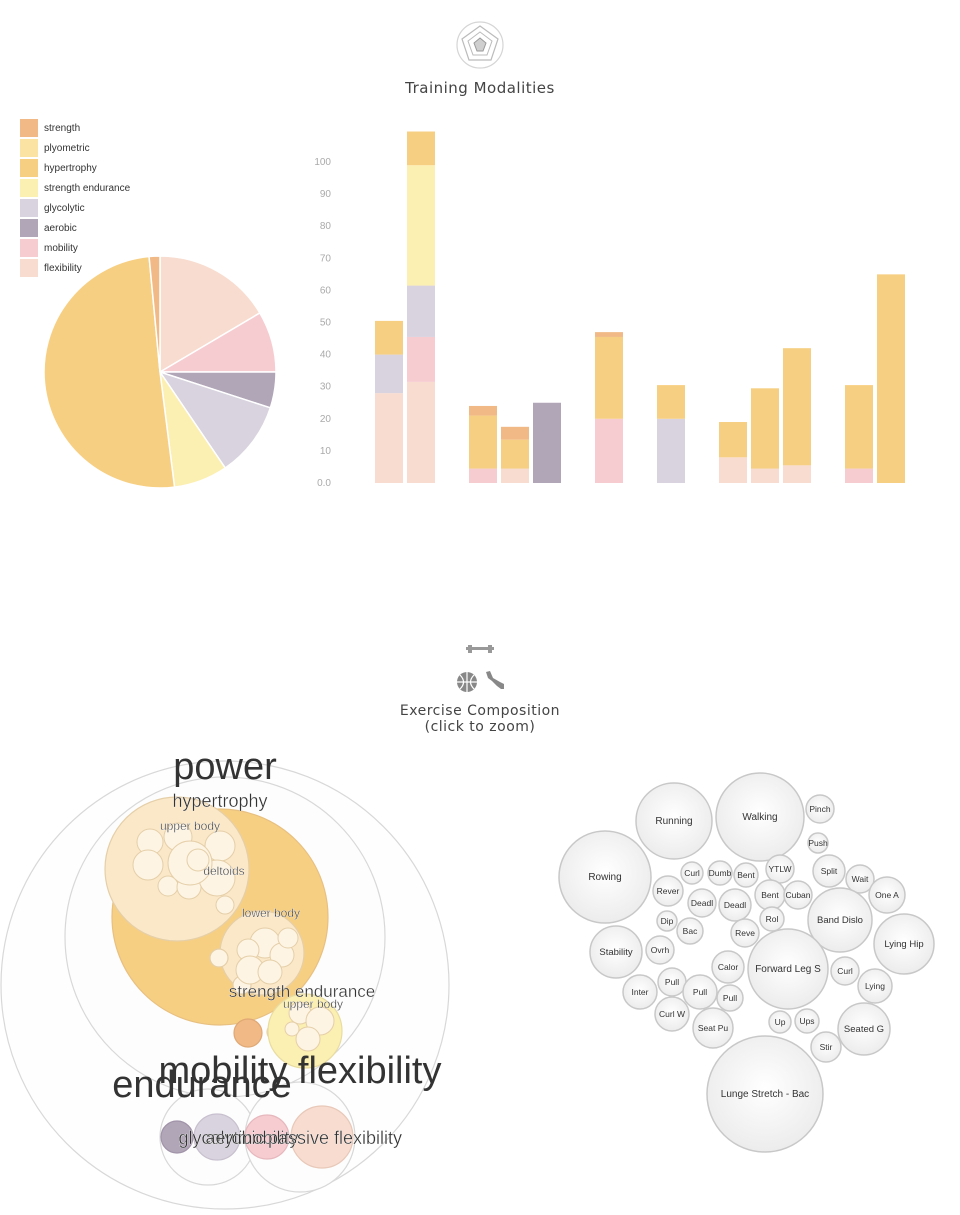 The height and width of the screenshot is (1215, 960). Describe the element at coordinates (75, 148) in the screenshot. I see `legend-item: plyometric` at that location.